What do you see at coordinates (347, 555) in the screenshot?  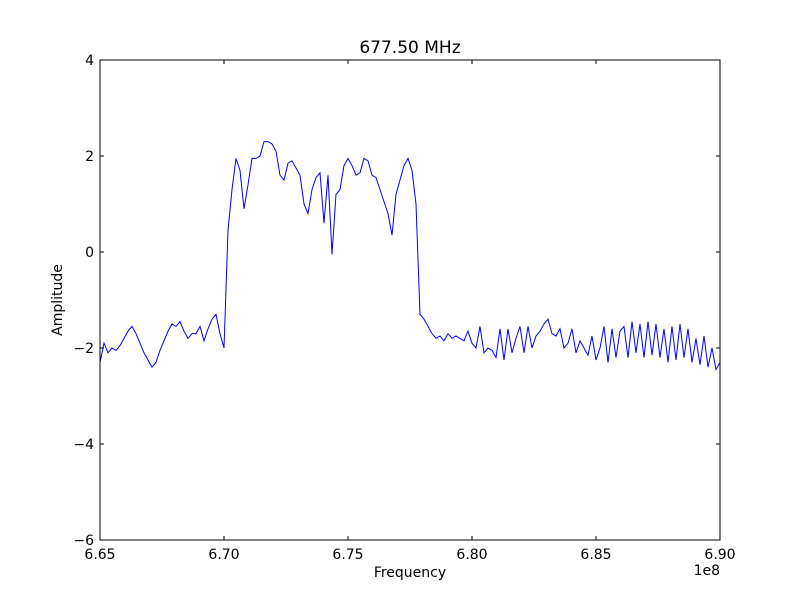 I see `x-tick-label: 6.75` at bounding box center [347, 555].